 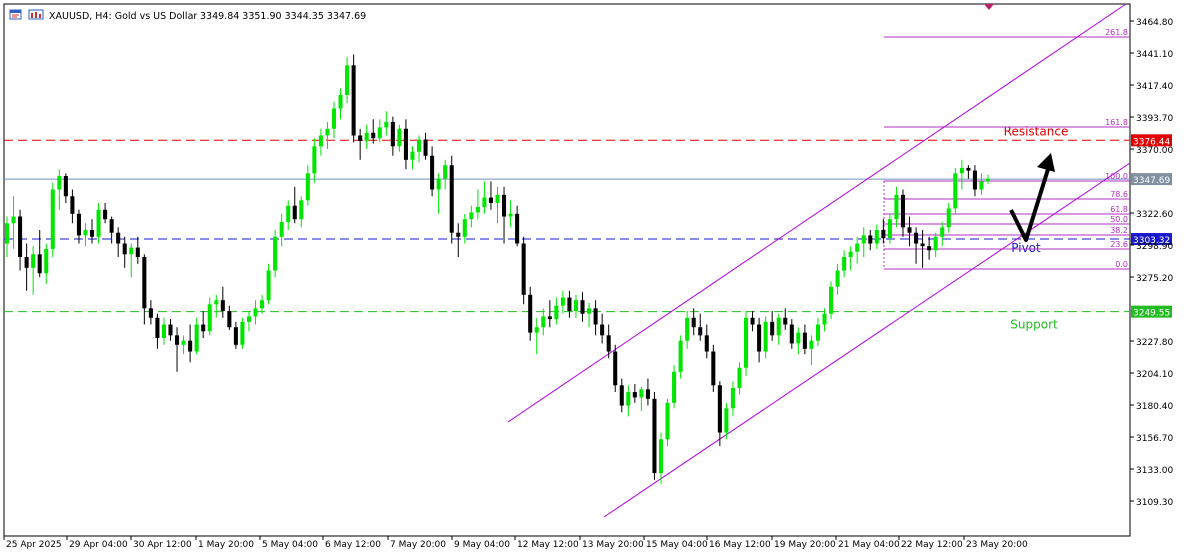 I want to click on chart-window-icon, so click(x=15, y=14).